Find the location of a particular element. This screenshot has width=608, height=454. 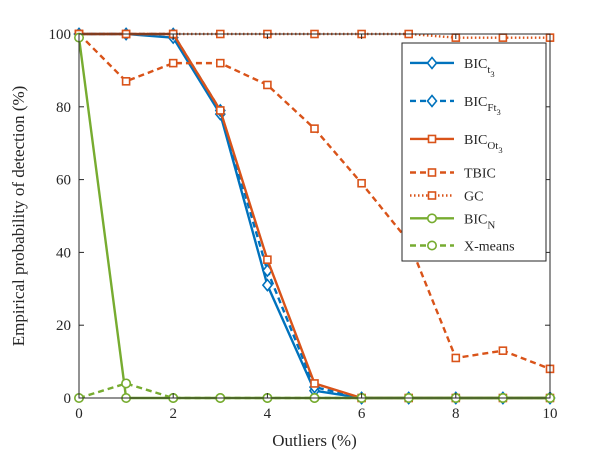

y-tick-label: 60 is located at coordinates (63, 181).